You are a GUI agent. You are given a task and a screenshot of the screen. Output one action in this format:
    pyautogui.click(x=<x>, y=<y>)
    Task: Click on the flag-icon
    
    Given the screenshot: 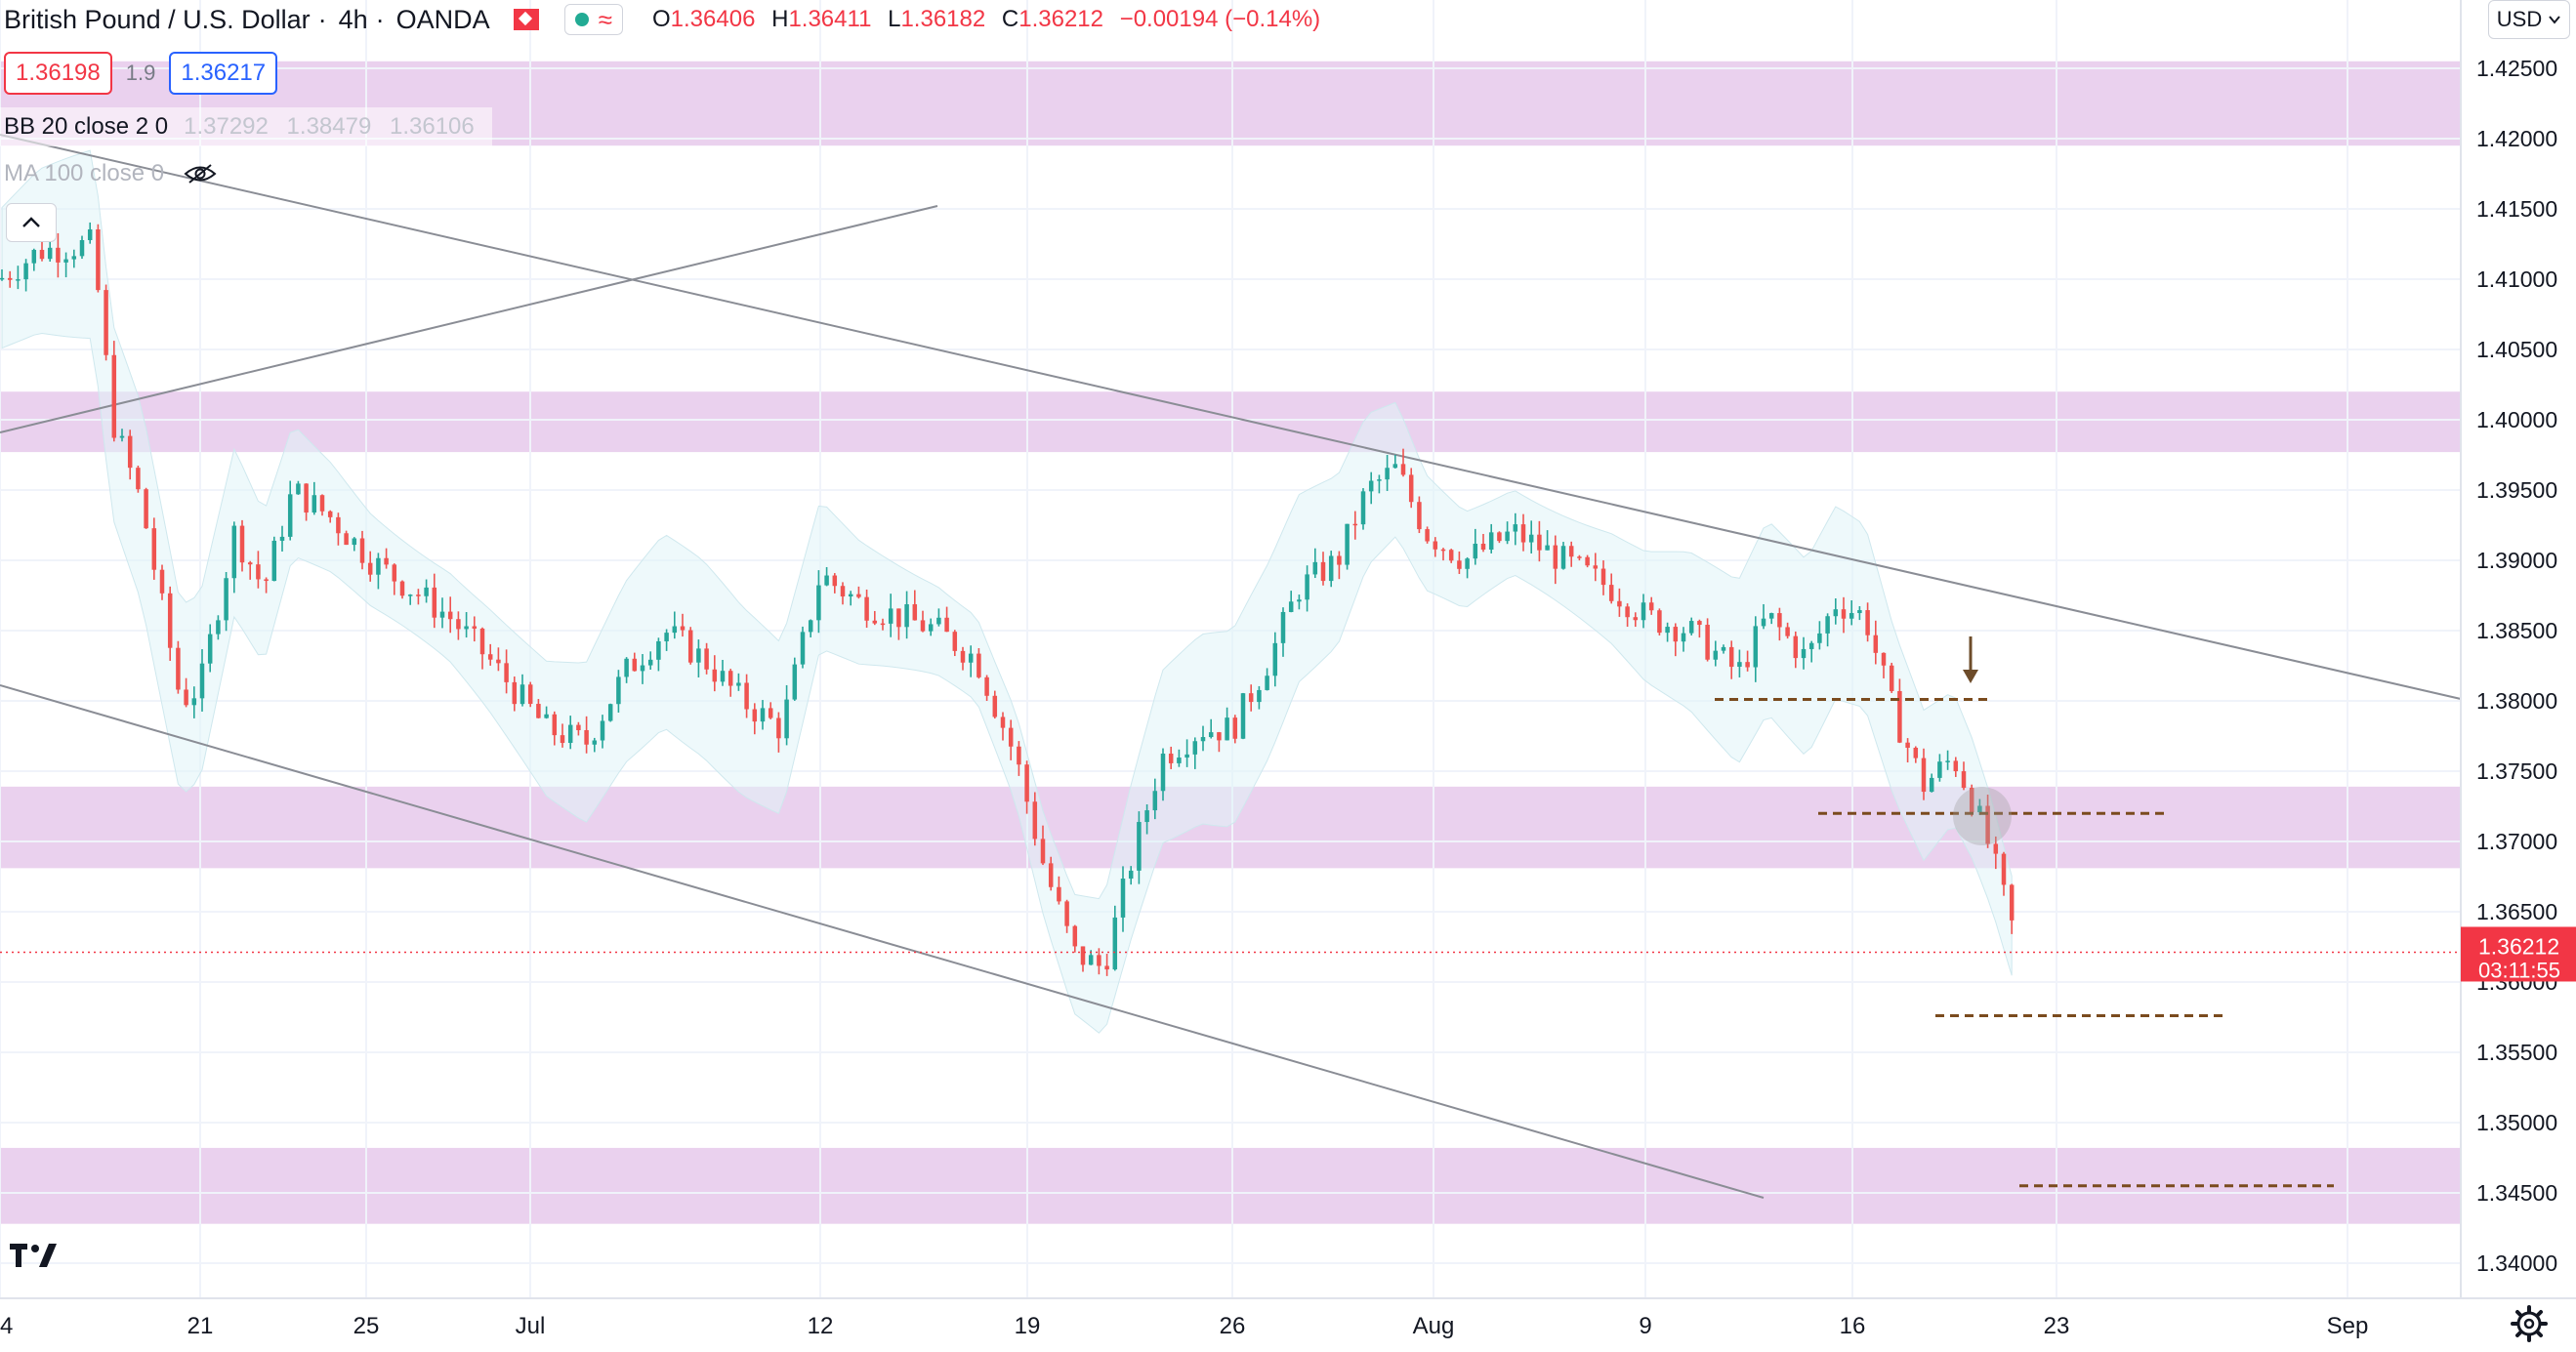 What is the action you would take?
    pyautogui.click(x=526, y=19)
    